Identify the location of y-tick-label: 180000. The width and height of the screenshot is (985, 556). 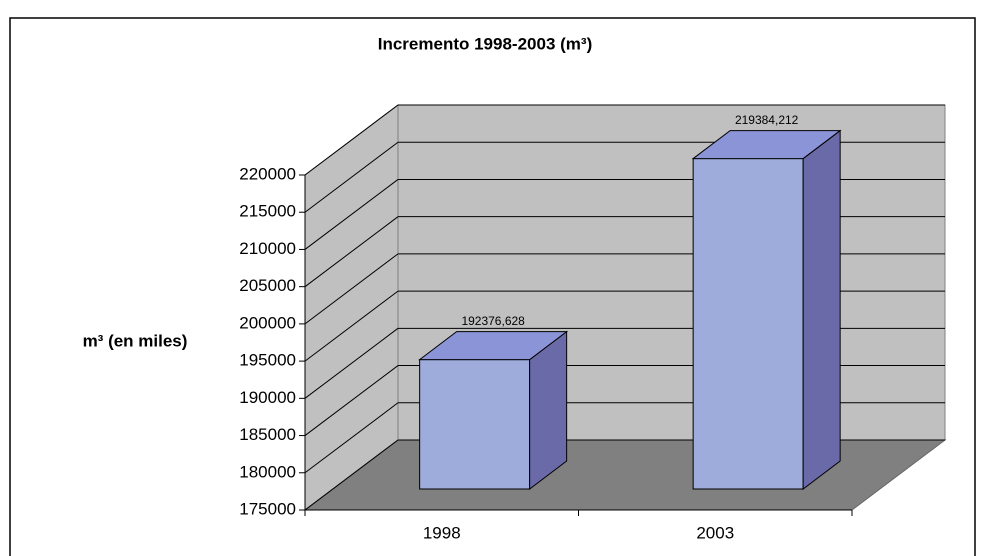
(267, 471).